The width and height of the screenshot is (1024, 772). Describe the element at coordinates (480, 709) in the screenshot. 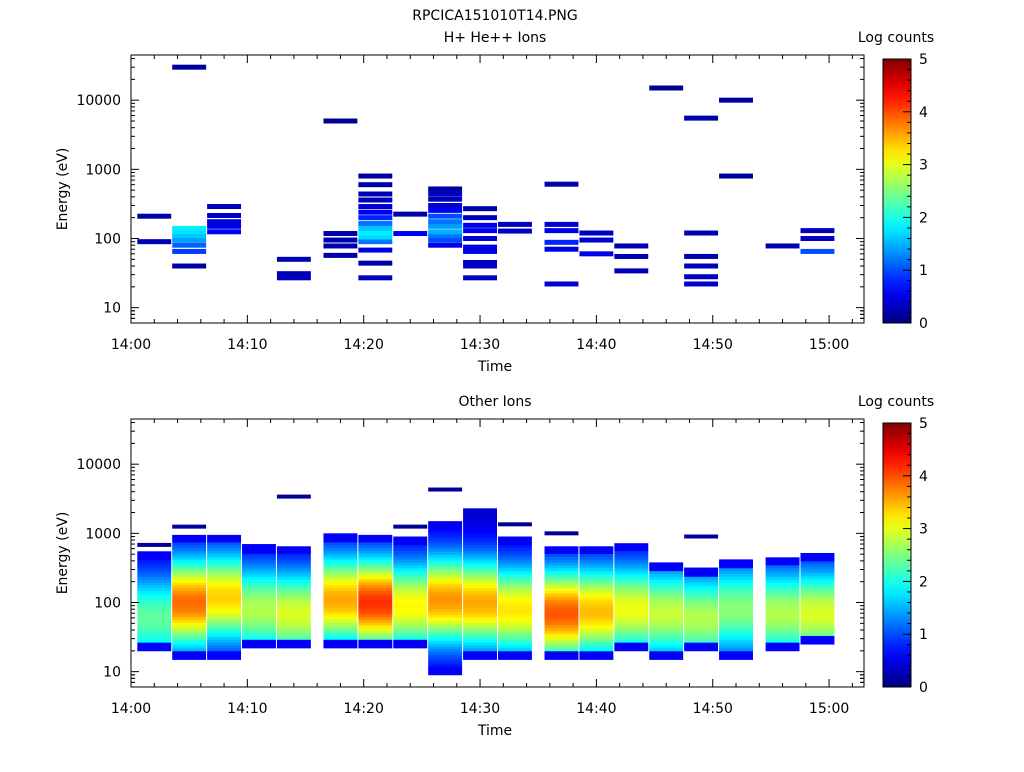

I see `x-tick-label: 14:30` at that location.